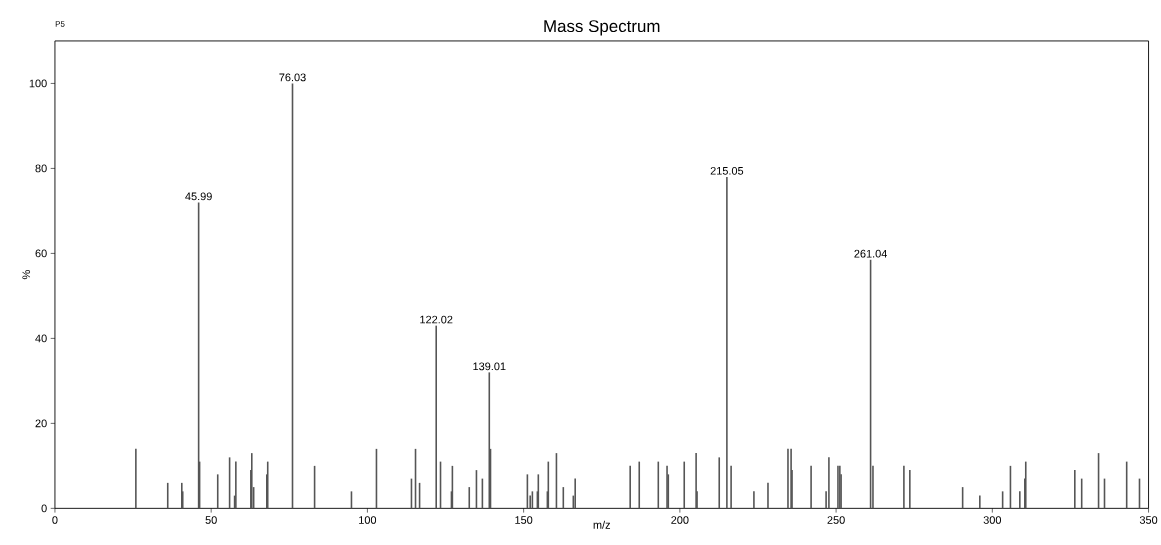 The width and height of the screenshot is (1161, 545). I want to click on annotation: 76.03, so click(292, 77).